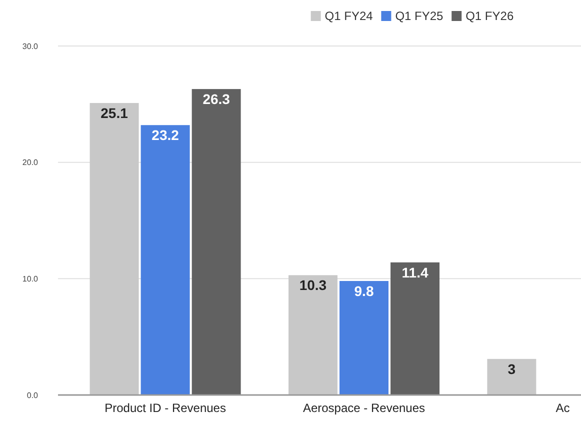 Image resolution: width=581 pixels, height=421 pixels. I want to click on data-label: 26.3, so click(216, 99).